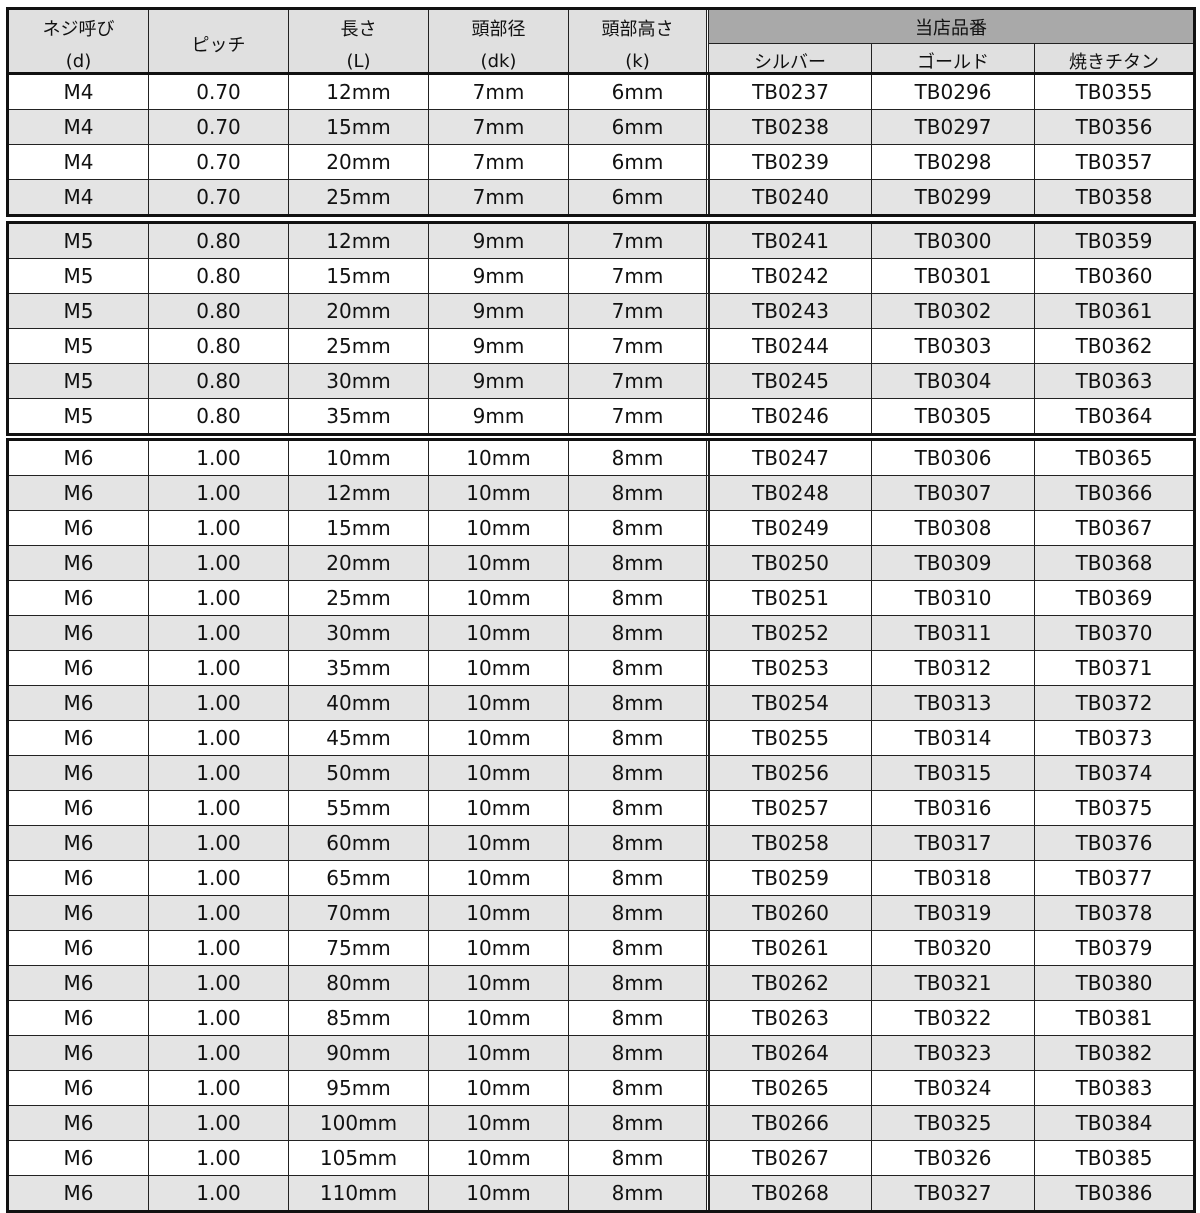  What do you see at coordinates (790, 311) in the screenshot?
I see `cell-code-silver: TB0243` at bounding box center [790, 311].